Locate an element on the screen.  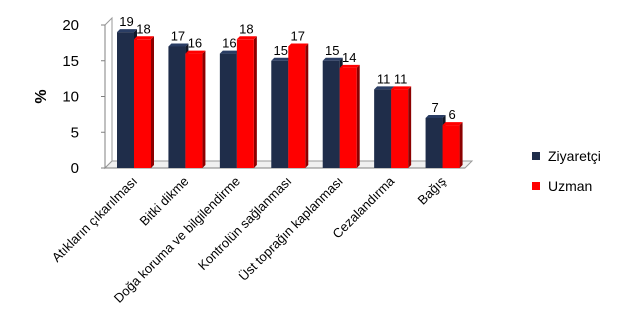
data-label: 14 is located at coordinates (349, 57).